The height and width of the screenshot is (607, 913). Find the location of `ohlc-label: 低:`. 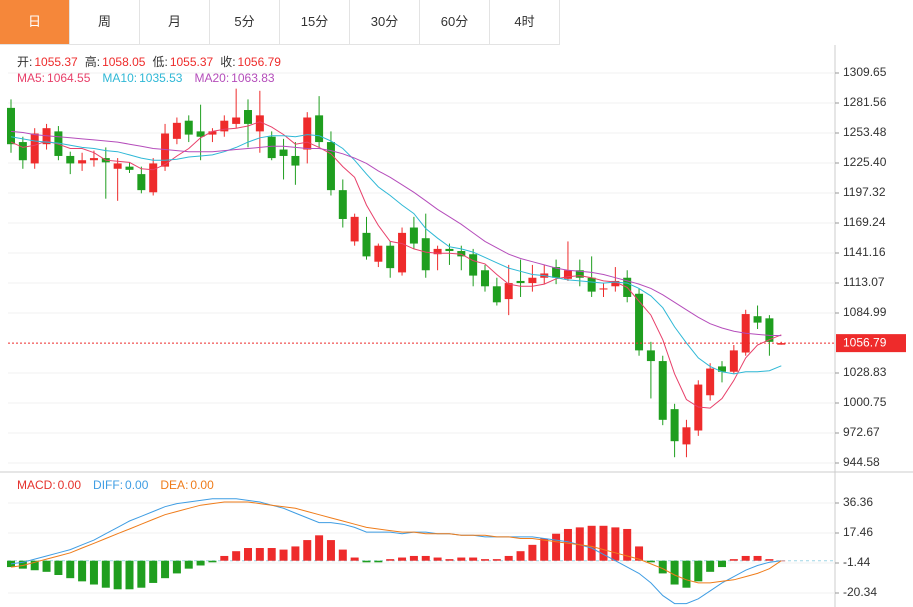

ohlc-label: 低: is located at coordinates (160, 62).